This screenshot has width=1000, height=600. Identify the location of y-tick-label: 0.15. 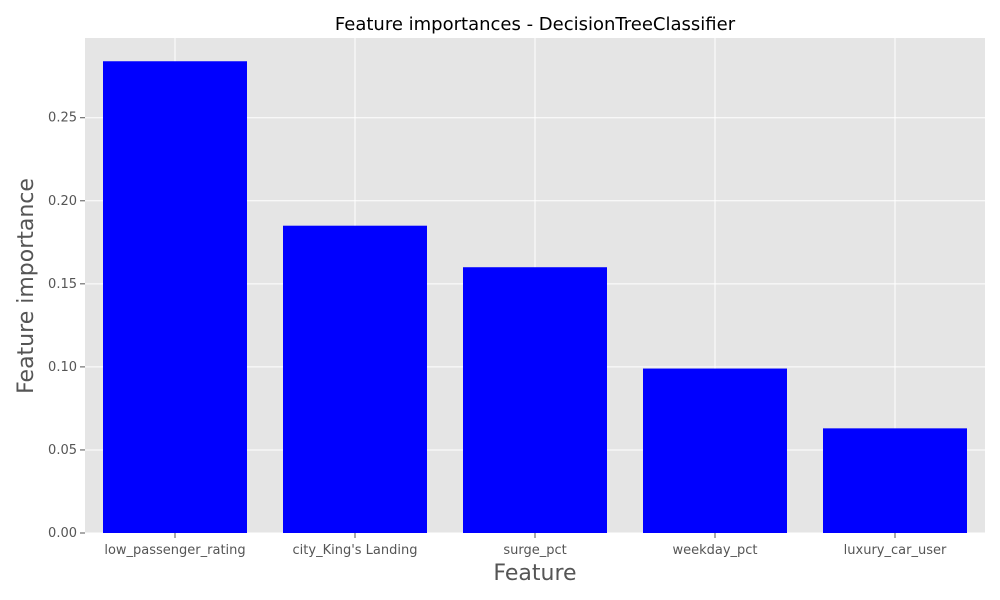
(62, 284).